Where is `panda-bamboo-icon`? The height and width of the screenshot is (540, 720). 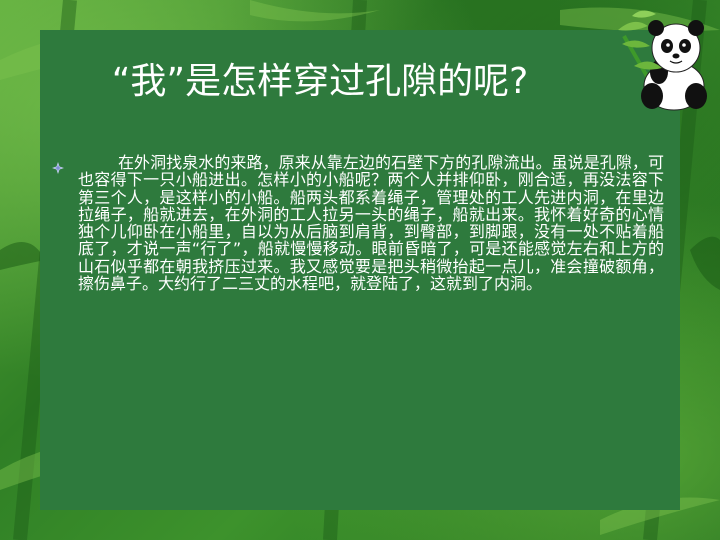 panda-bamboo-icon is located at coordinates (662, 59).